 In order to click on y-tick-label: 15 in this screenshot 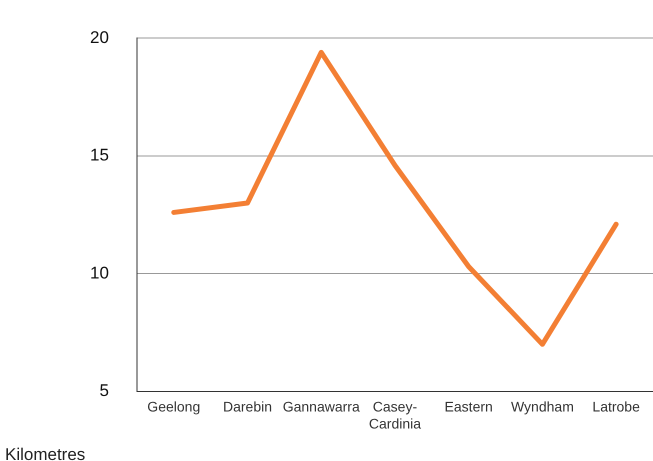, I will do `click(99, 155)`.